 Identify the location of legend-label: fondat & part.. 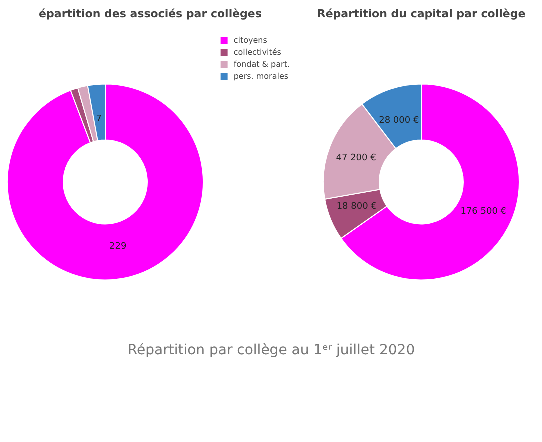
(262, 64).